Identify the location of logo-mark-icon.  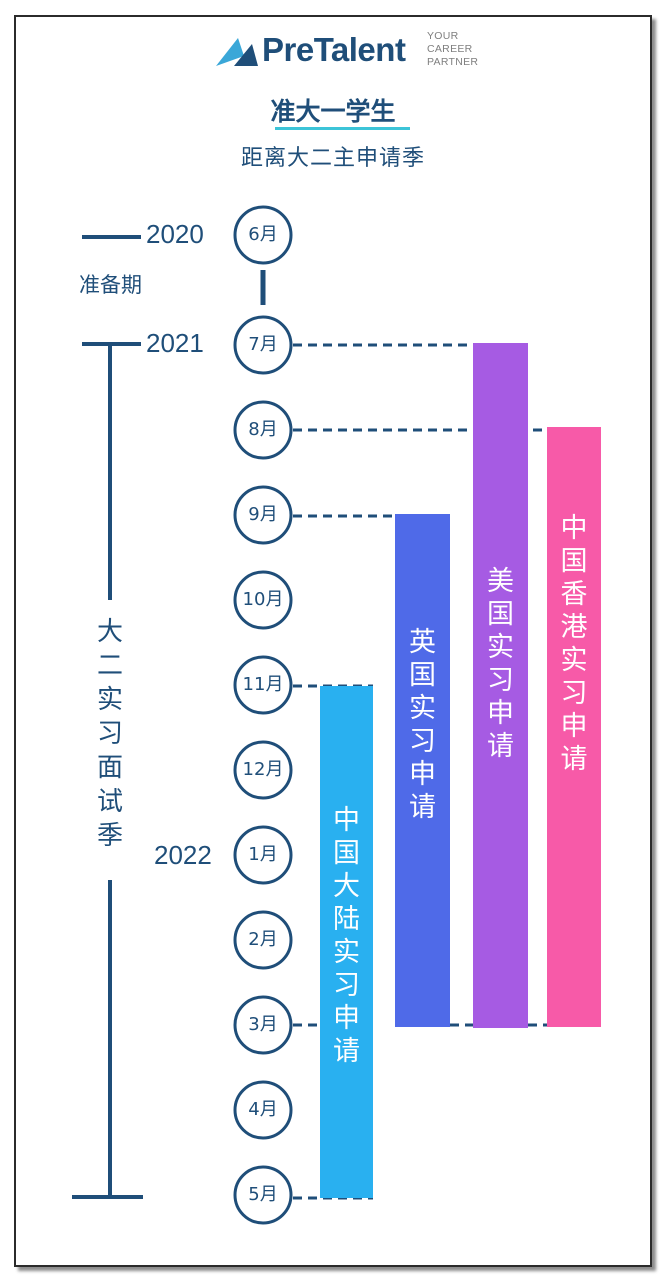
(237, 52).